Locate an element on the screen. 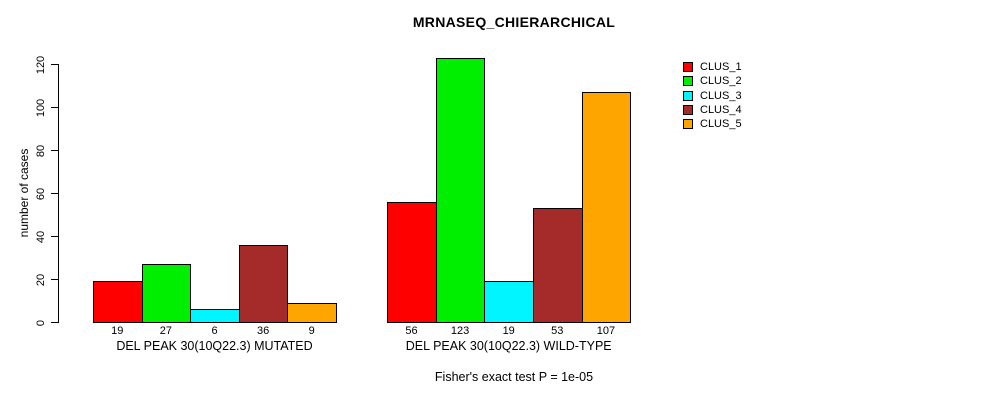 The height and width of the screenshot is (400, 990). legend-item: CLUS_1 is located at coordinates (712, 67).